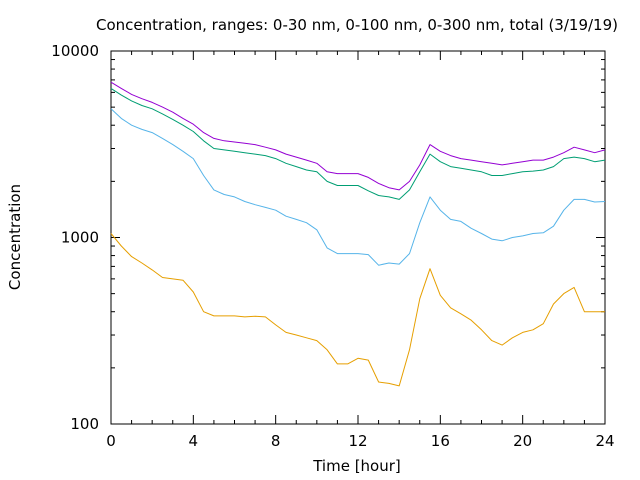 Image resolution: width=640 pixels, height=480 pixels. I want to click on y-tick-label: 100, so click(84, 424).